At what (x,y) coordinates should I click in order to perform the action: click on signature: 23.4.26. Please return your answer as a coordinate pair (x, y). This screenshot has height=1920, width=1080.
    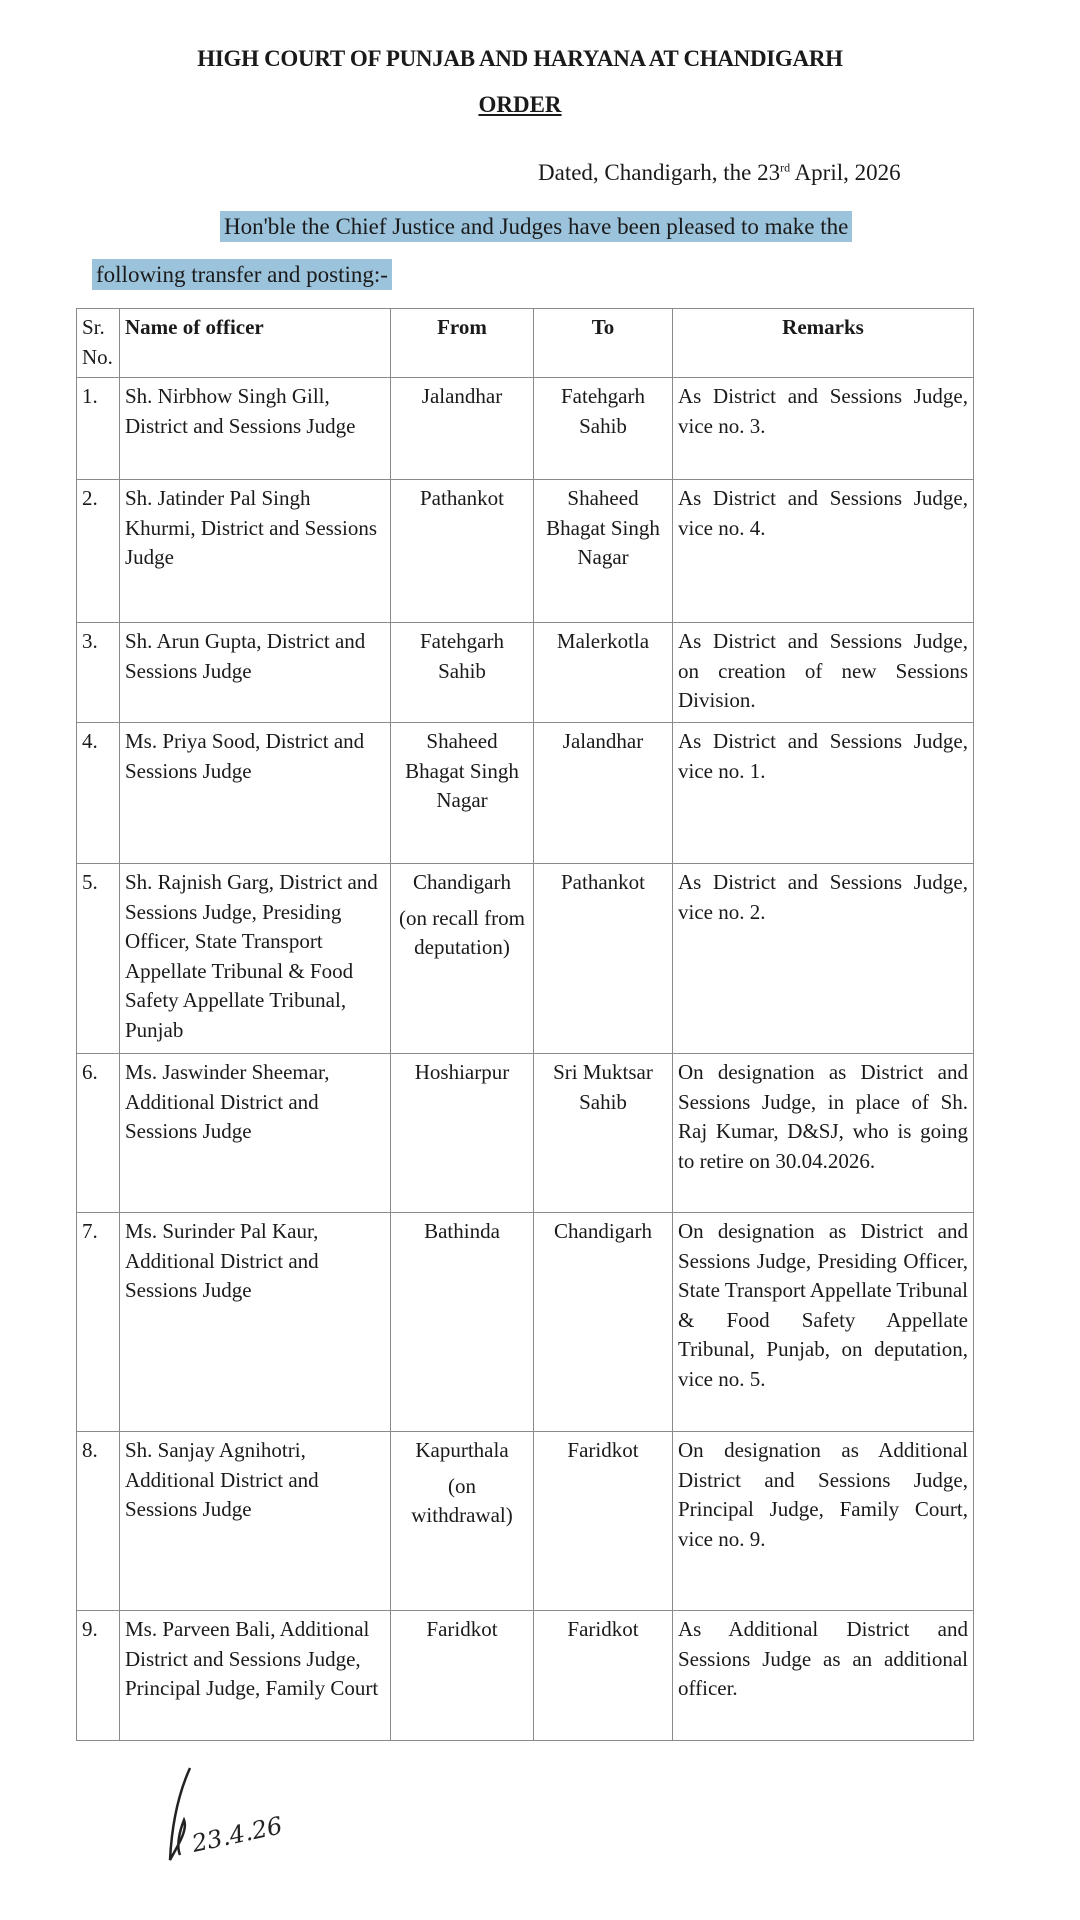
    Looking at the image, I should click on (226, 1814).